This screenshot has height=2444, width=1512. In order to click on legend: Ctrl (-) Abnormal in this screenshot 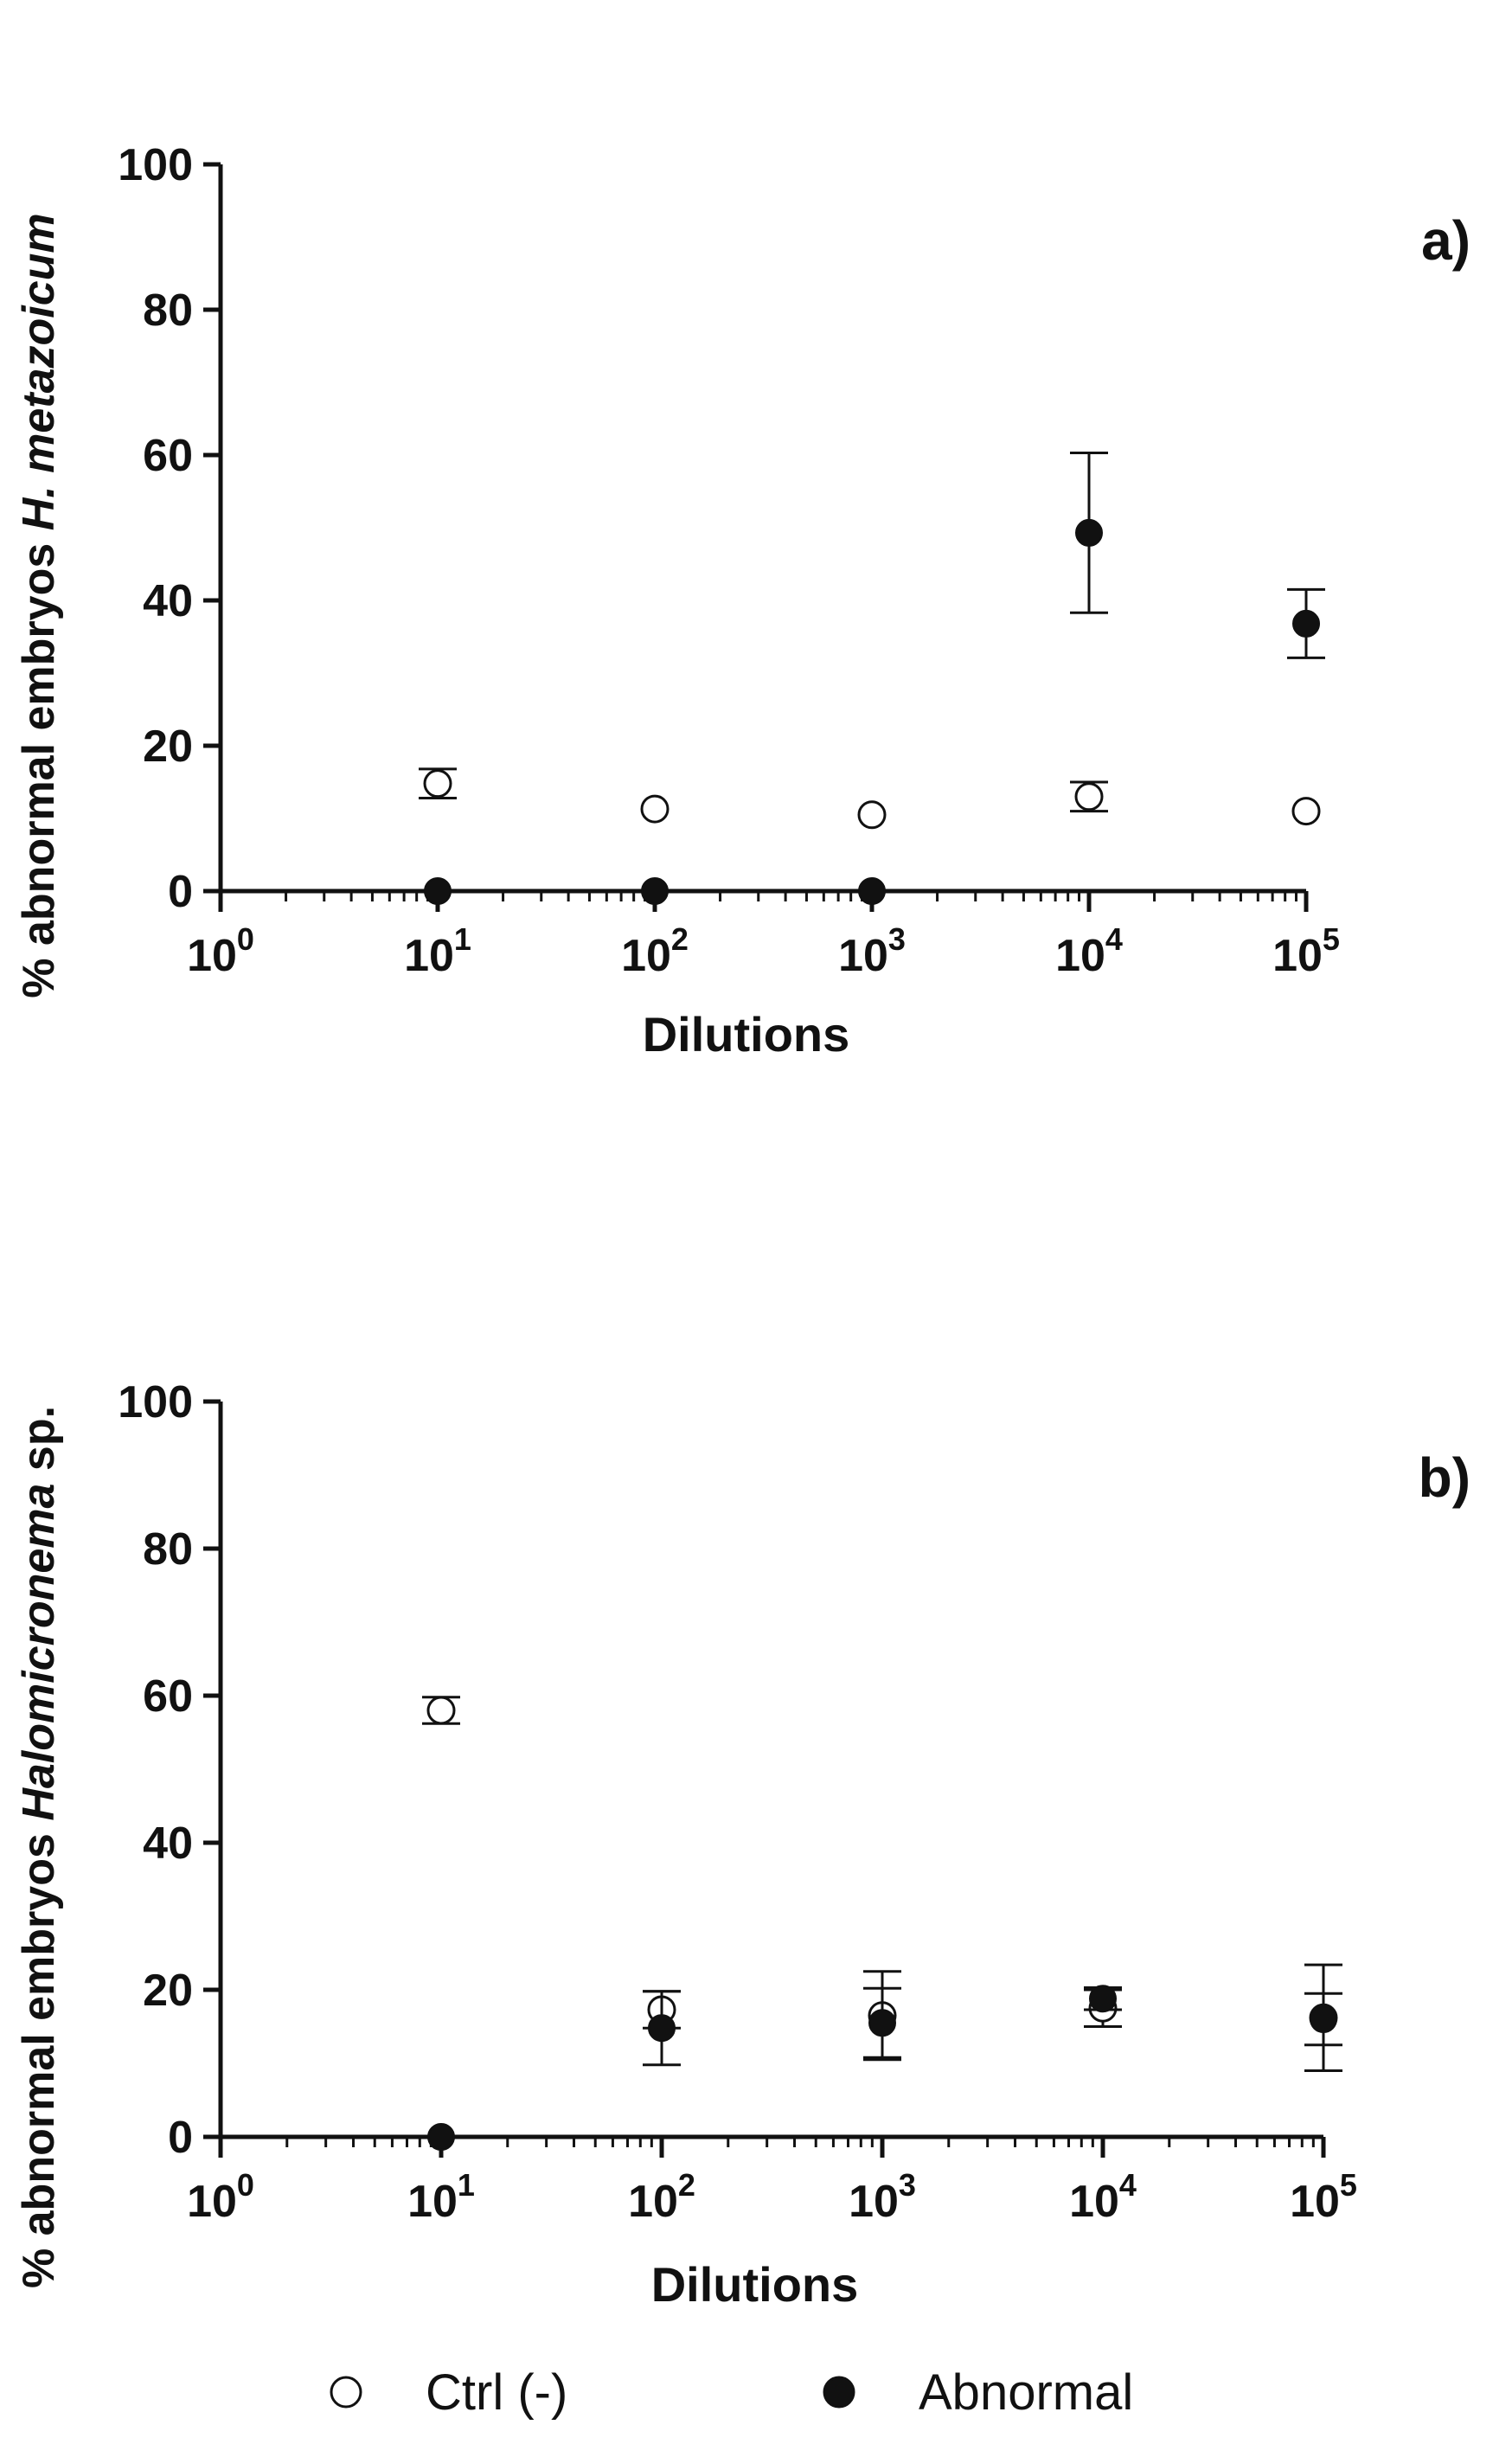, I will do `click(731, 2393)`.